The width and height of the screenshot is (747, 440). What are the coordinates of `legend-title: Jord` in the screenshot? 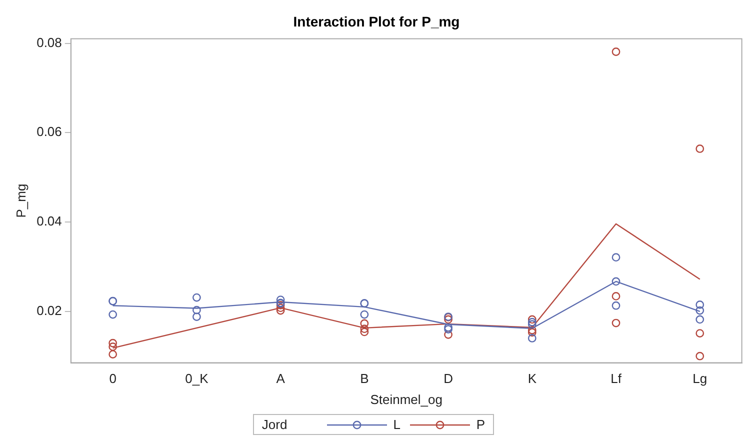 It's located at (275, 424).